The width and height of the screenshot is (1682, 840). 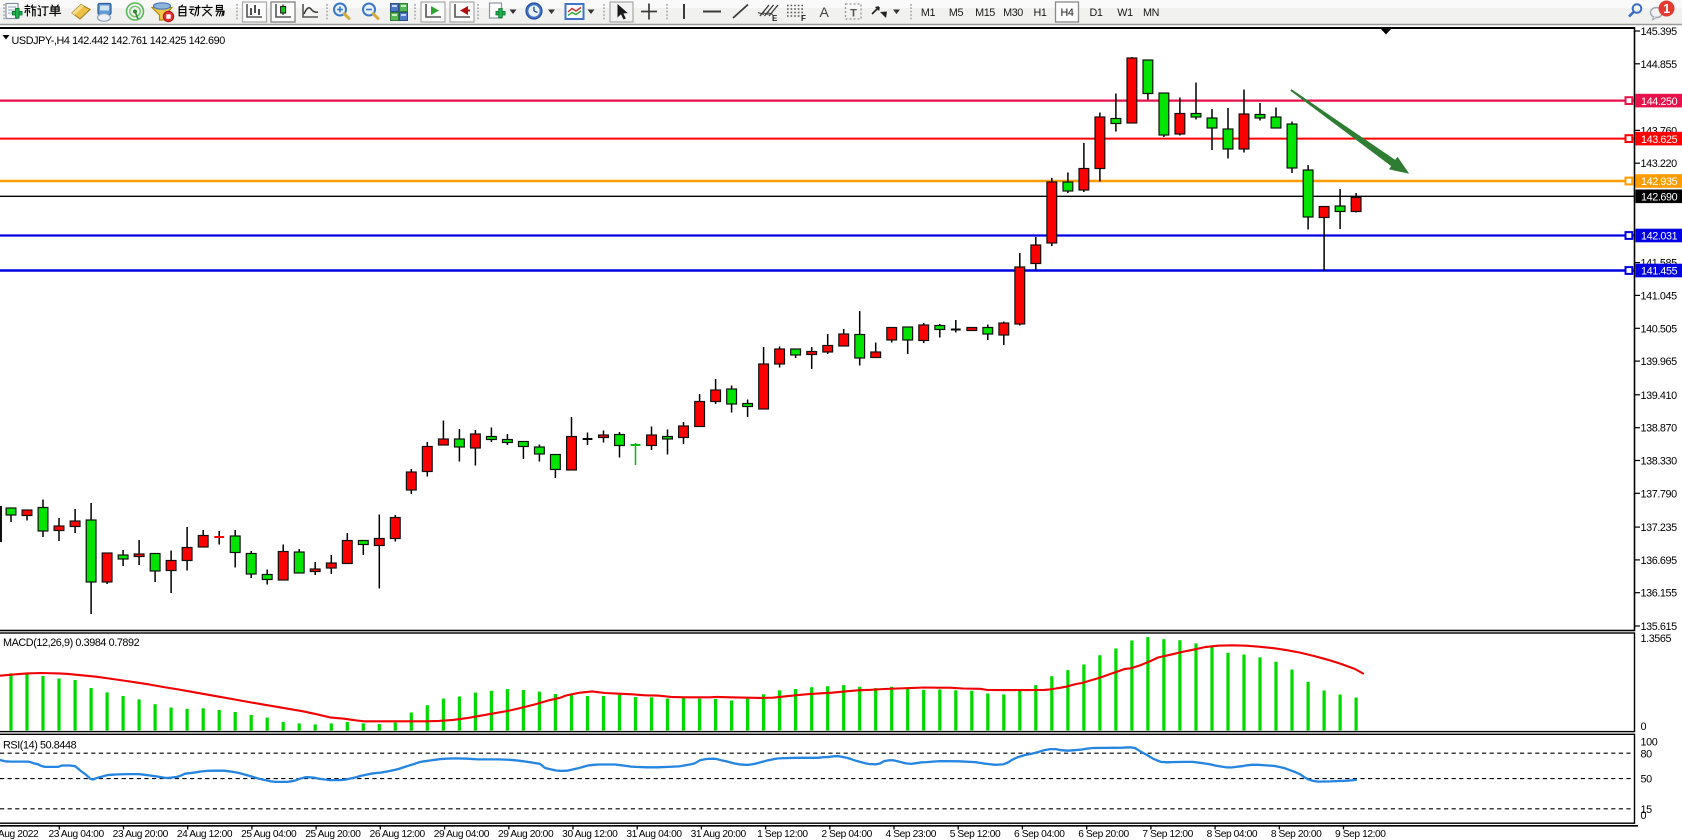 I want to click on svg-text: 144.855, so click(x=1659, y=65).